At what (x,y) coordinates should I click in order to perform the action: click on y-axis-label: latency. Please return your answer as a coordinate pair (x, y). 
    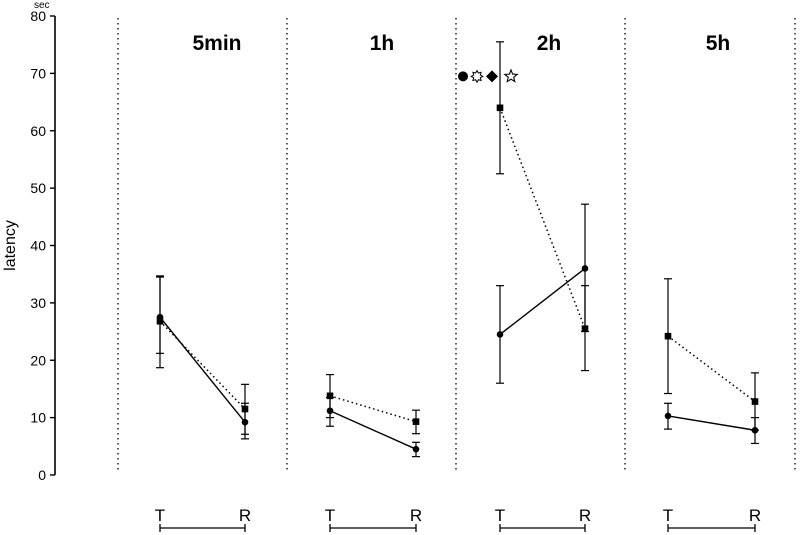
    Looking at the image, I should click on (10, 245).